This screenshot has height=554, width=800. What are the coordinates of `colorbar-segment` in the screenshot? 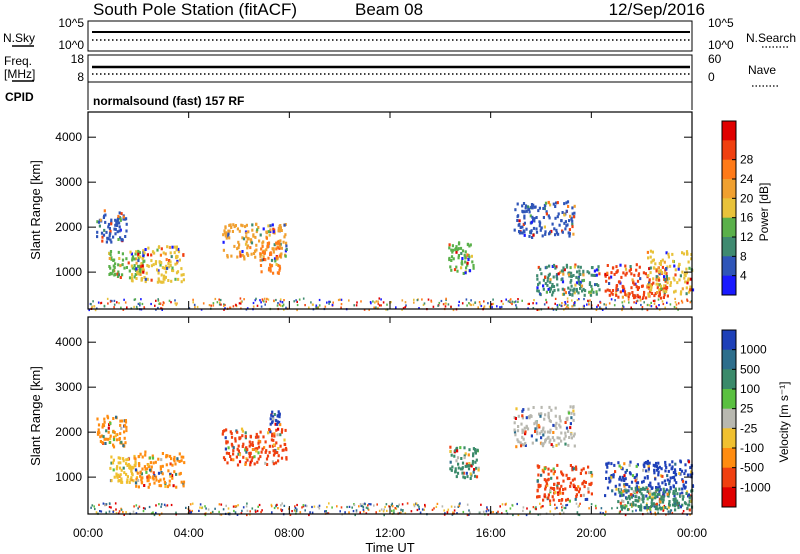 It's located at (729, 169).